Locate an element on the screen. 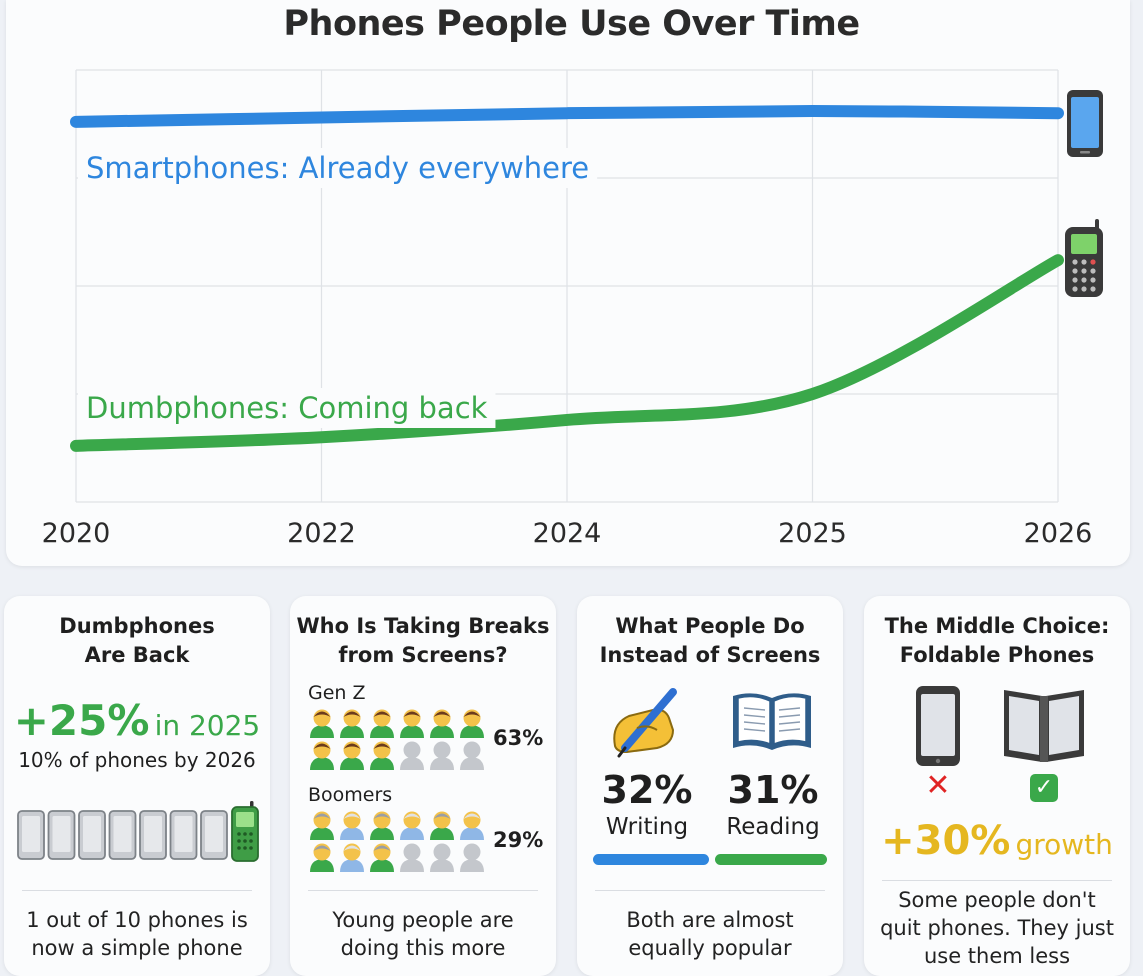 The image size is (1143, 976). chart-title: Phones People Use Over Time is located at coordinates (571, 24).